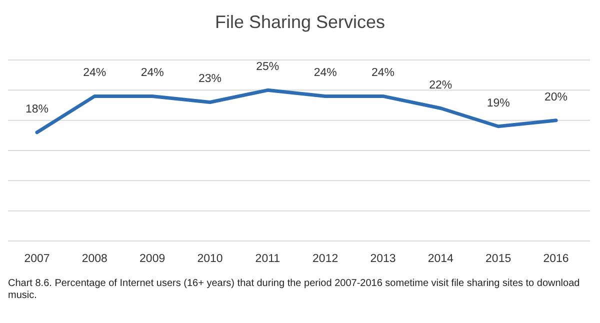  What do you see at coordinates (153, 259) in the screenshot?
I see `x-tick-label: 2009` at bounding box center [153, 259].